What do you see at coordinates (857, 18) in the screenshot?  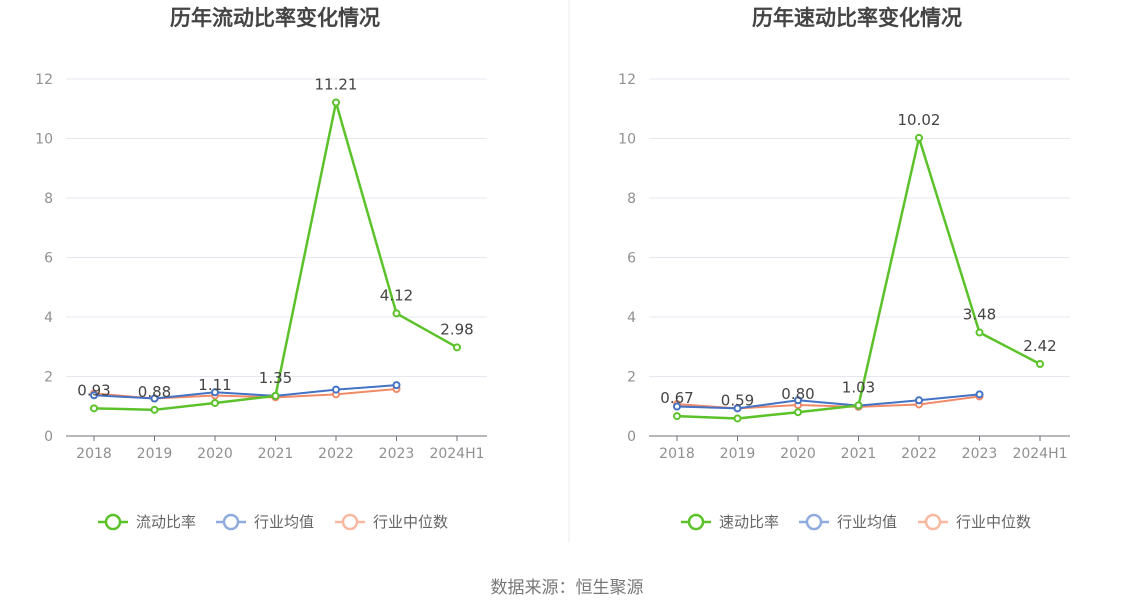 I see `chart-title: 历年速动比率变化情况` at bounding box center [857, 18].